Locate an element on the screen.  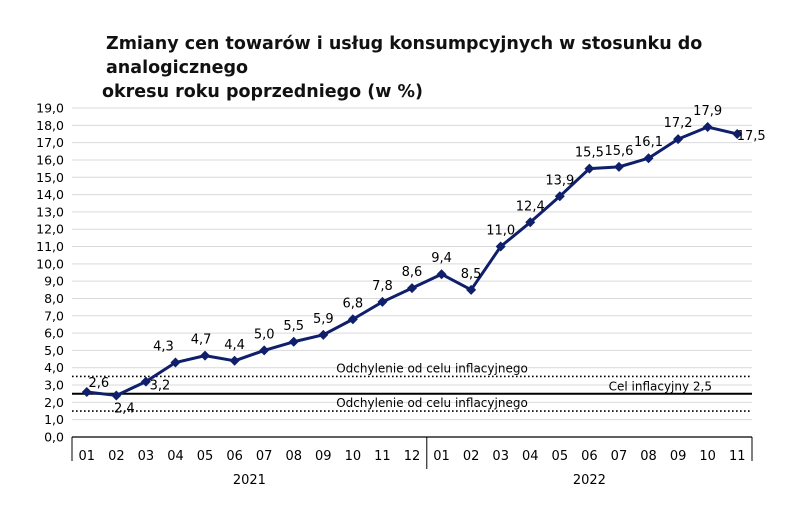
y-tick-label: 19,0 is located at coordinates (50, 108).